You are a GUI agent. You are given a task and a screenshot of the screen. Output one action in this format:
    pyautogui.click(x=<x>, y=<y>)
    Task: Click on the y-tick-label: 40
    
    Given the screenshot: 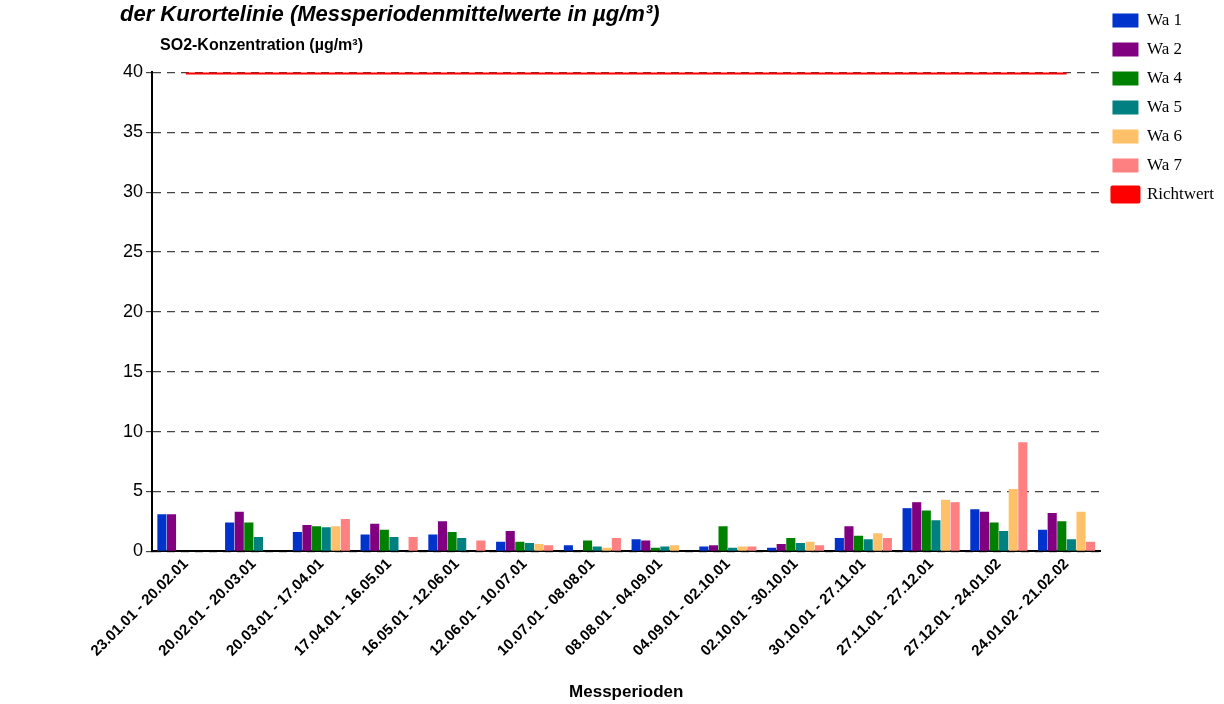 What is the action you would take?
    pyautogui.click(x=133, y=71)
    